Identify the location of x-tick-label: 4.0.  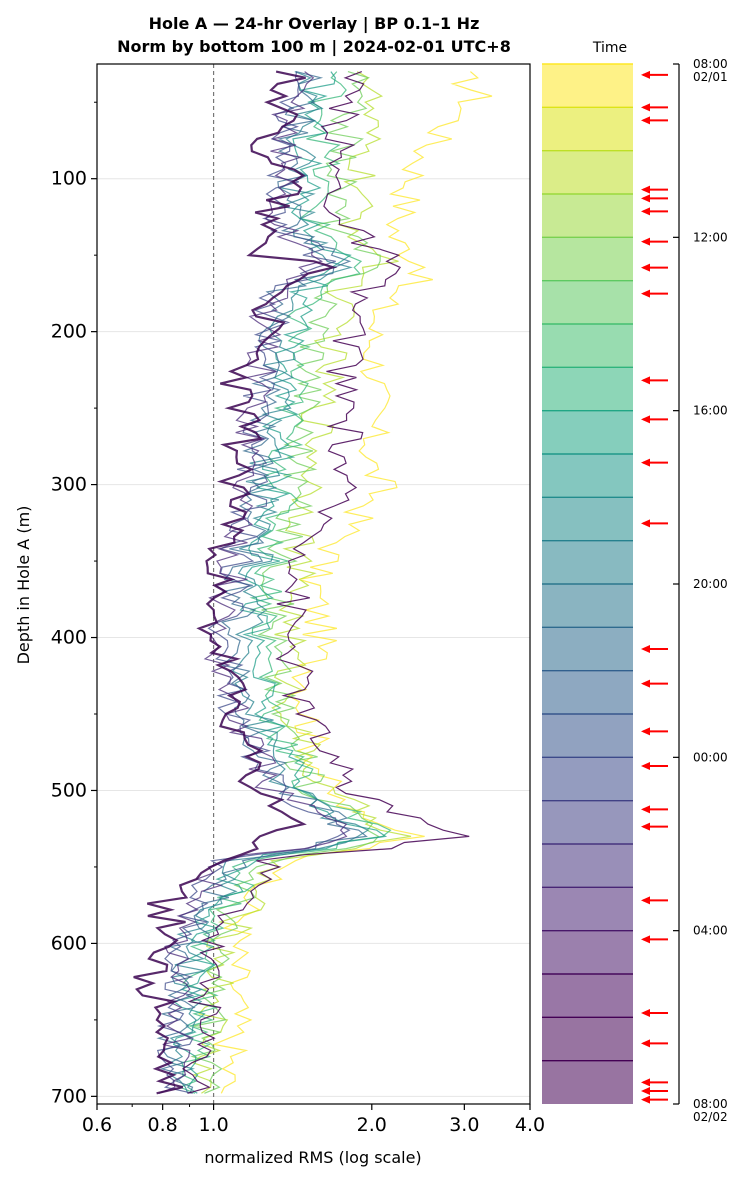
(530, 1125).